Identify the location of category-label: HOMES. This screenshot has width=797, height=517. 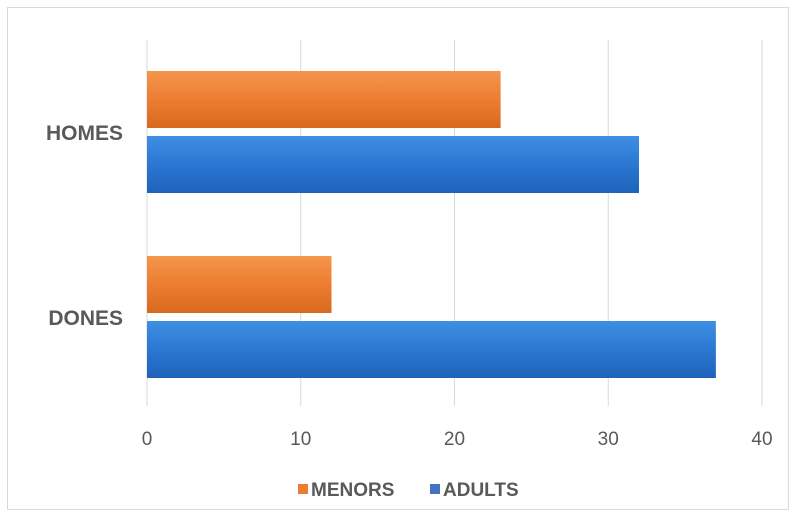
(84, 133).